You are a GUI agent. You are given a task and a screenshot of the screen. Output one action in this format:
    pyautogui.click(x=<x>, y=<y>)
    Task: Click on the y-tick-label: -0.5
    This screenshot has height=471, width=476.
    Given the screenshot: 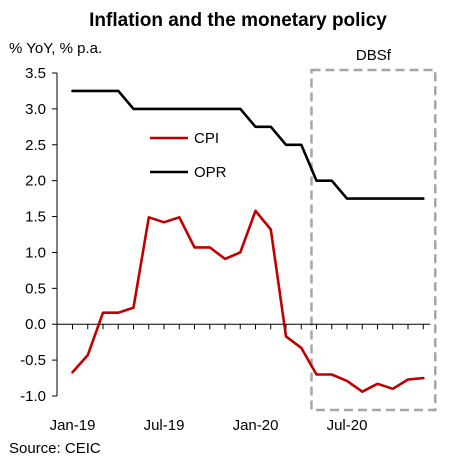 What is the action you would take?
    pyautogui.click(x=33, y=360)
    